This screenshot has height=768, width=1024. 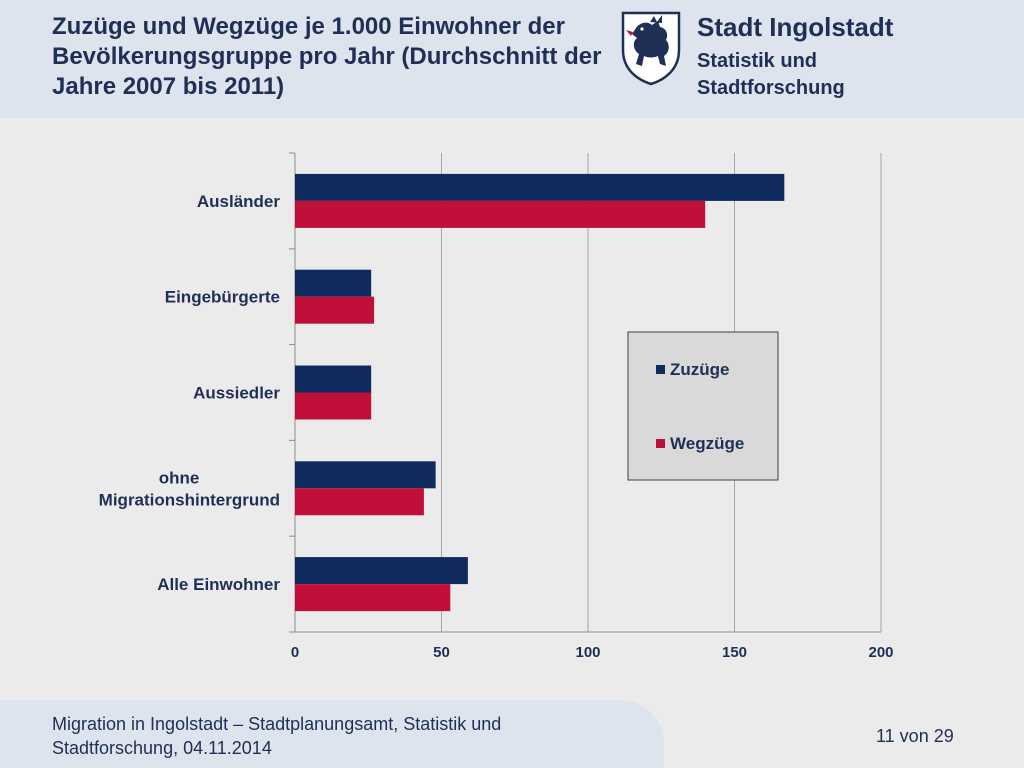 I want to click on footer-panel, so click(x=332, y=734).